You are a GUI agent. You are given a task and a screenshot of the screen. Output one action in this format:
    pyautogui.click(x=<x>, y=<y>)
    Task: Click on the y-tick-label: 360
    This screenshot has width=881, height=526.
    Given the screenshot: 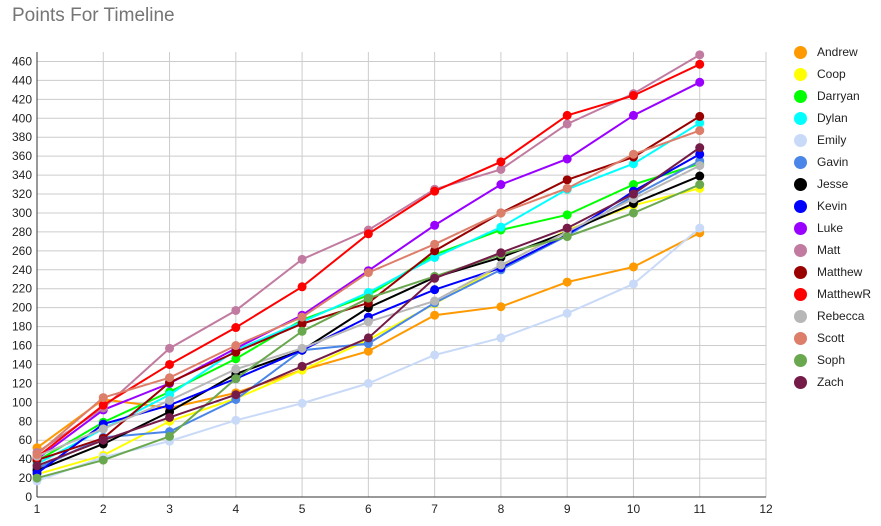 What is the action you would take?
    pyautogui.click(x=22, y=156)
    